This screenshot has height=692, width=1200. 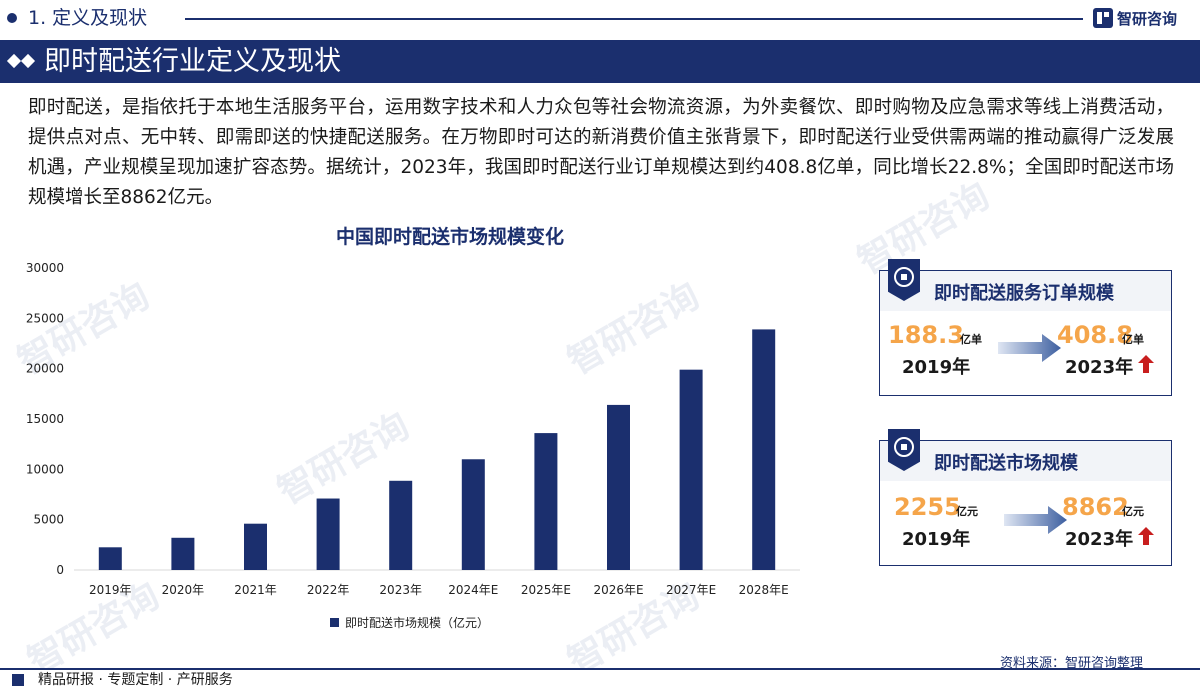 I want to click on from-unit: 亿单, so click(x=971, y=339).